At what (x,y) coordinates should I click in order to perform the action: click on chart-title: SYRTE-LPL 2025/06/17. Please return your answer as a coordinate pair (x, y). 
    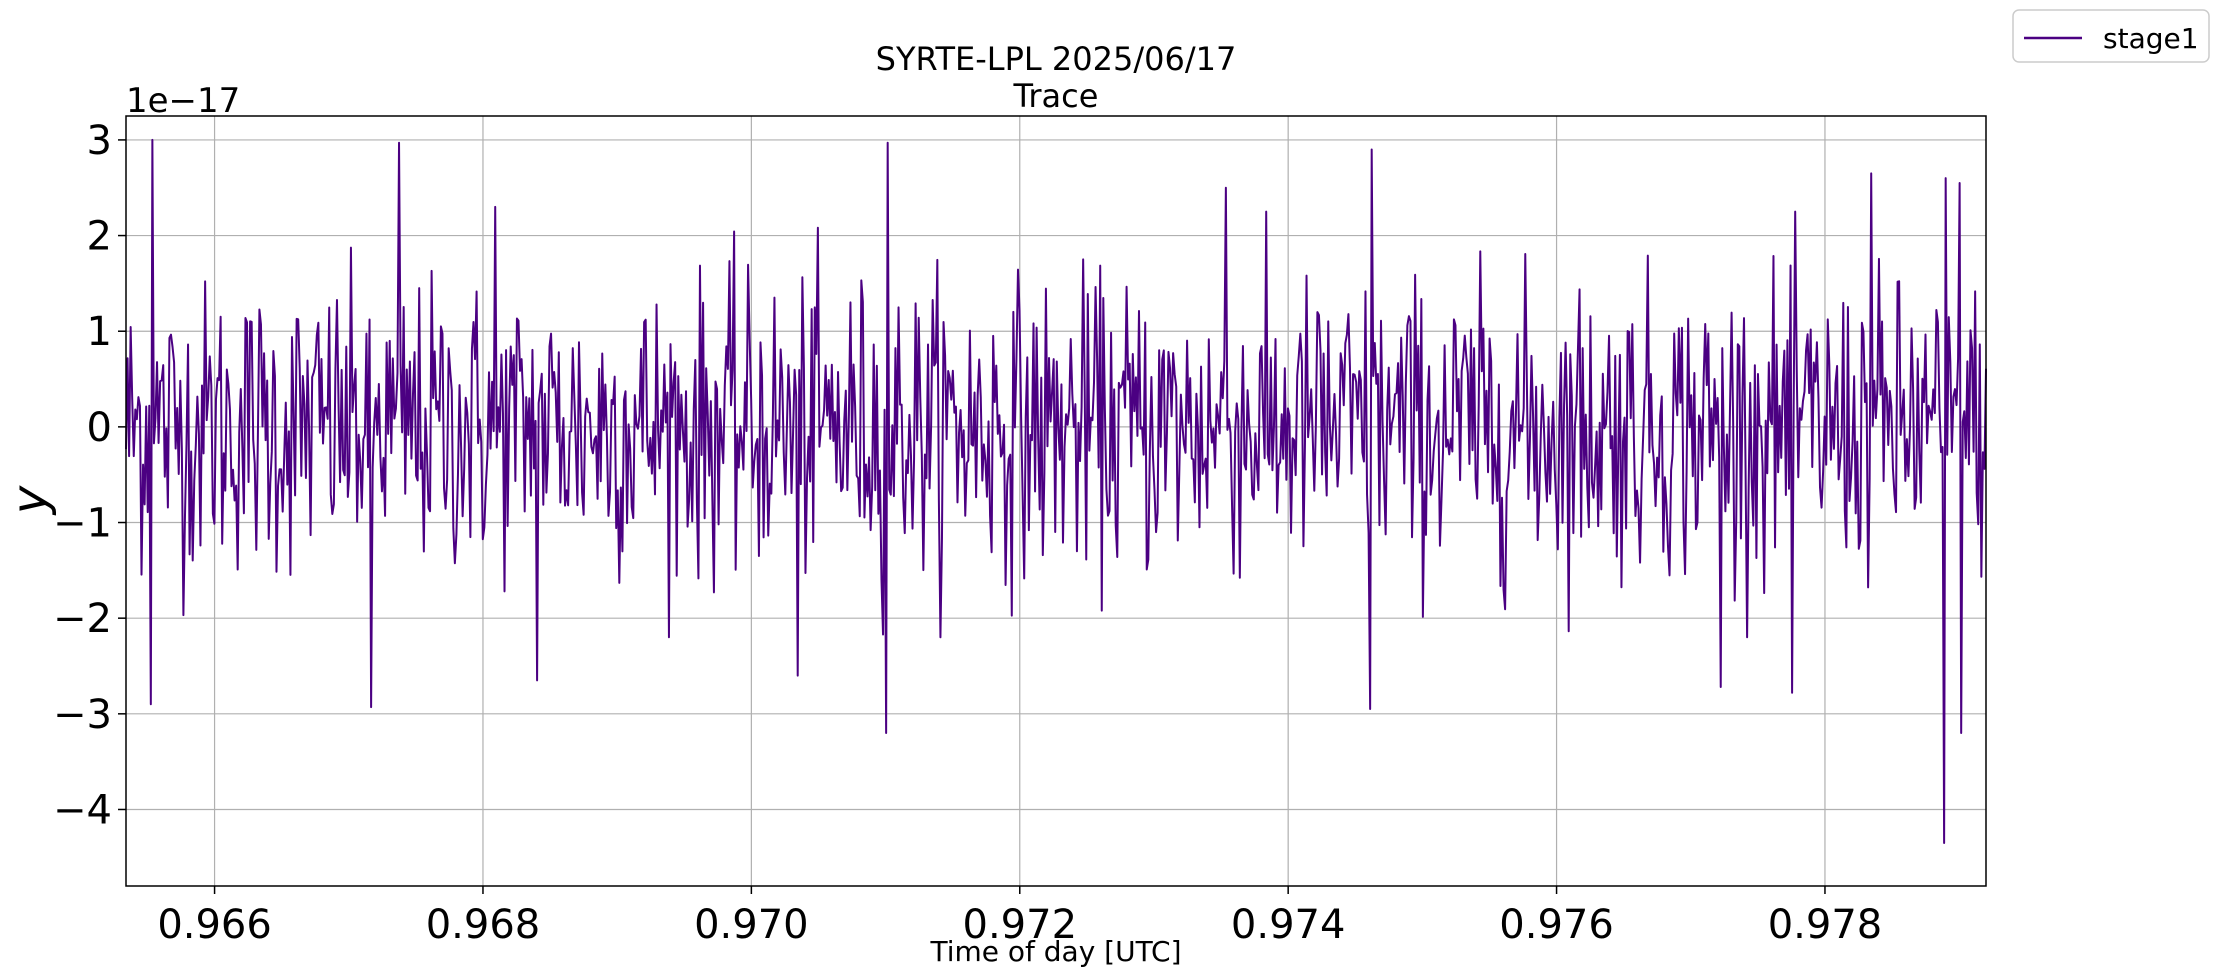
    Looking at the image, I should click on (1056, 59).